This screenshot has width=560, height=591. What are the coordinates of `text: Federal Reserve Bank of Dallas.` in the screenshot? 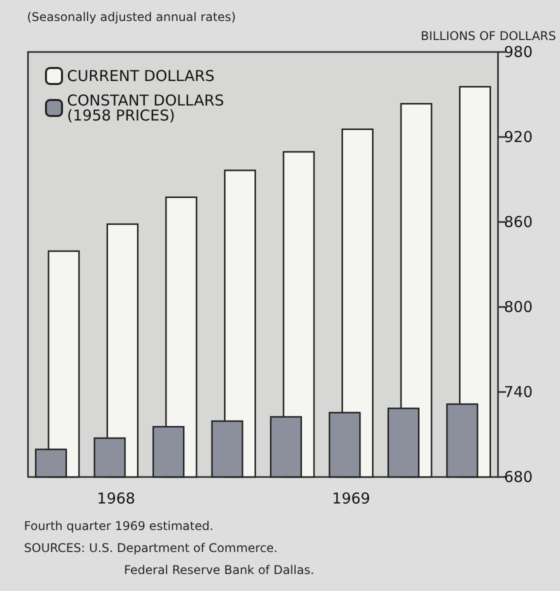 It's located at (219, 570).